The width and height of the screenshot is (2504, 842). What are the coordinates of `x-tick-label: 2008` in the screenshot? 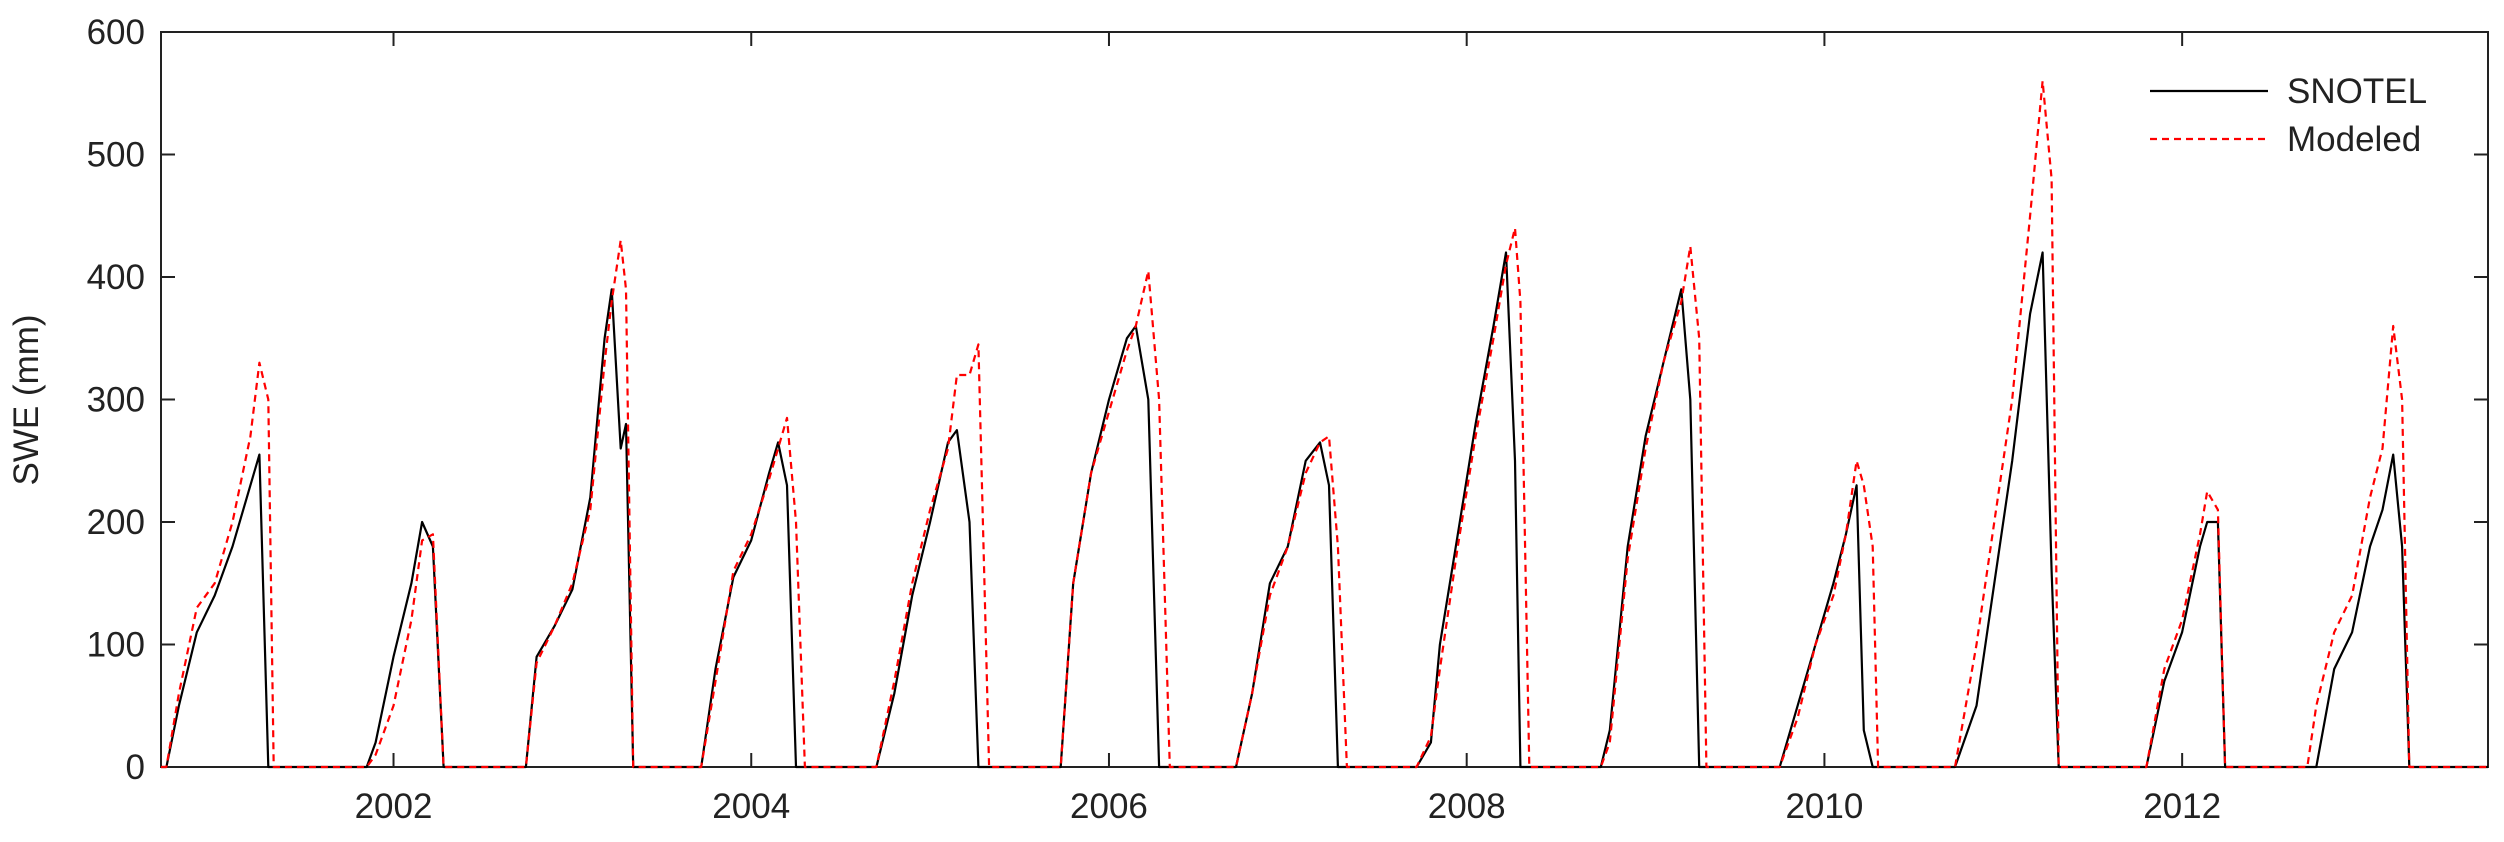 It's located at (1467, 806).